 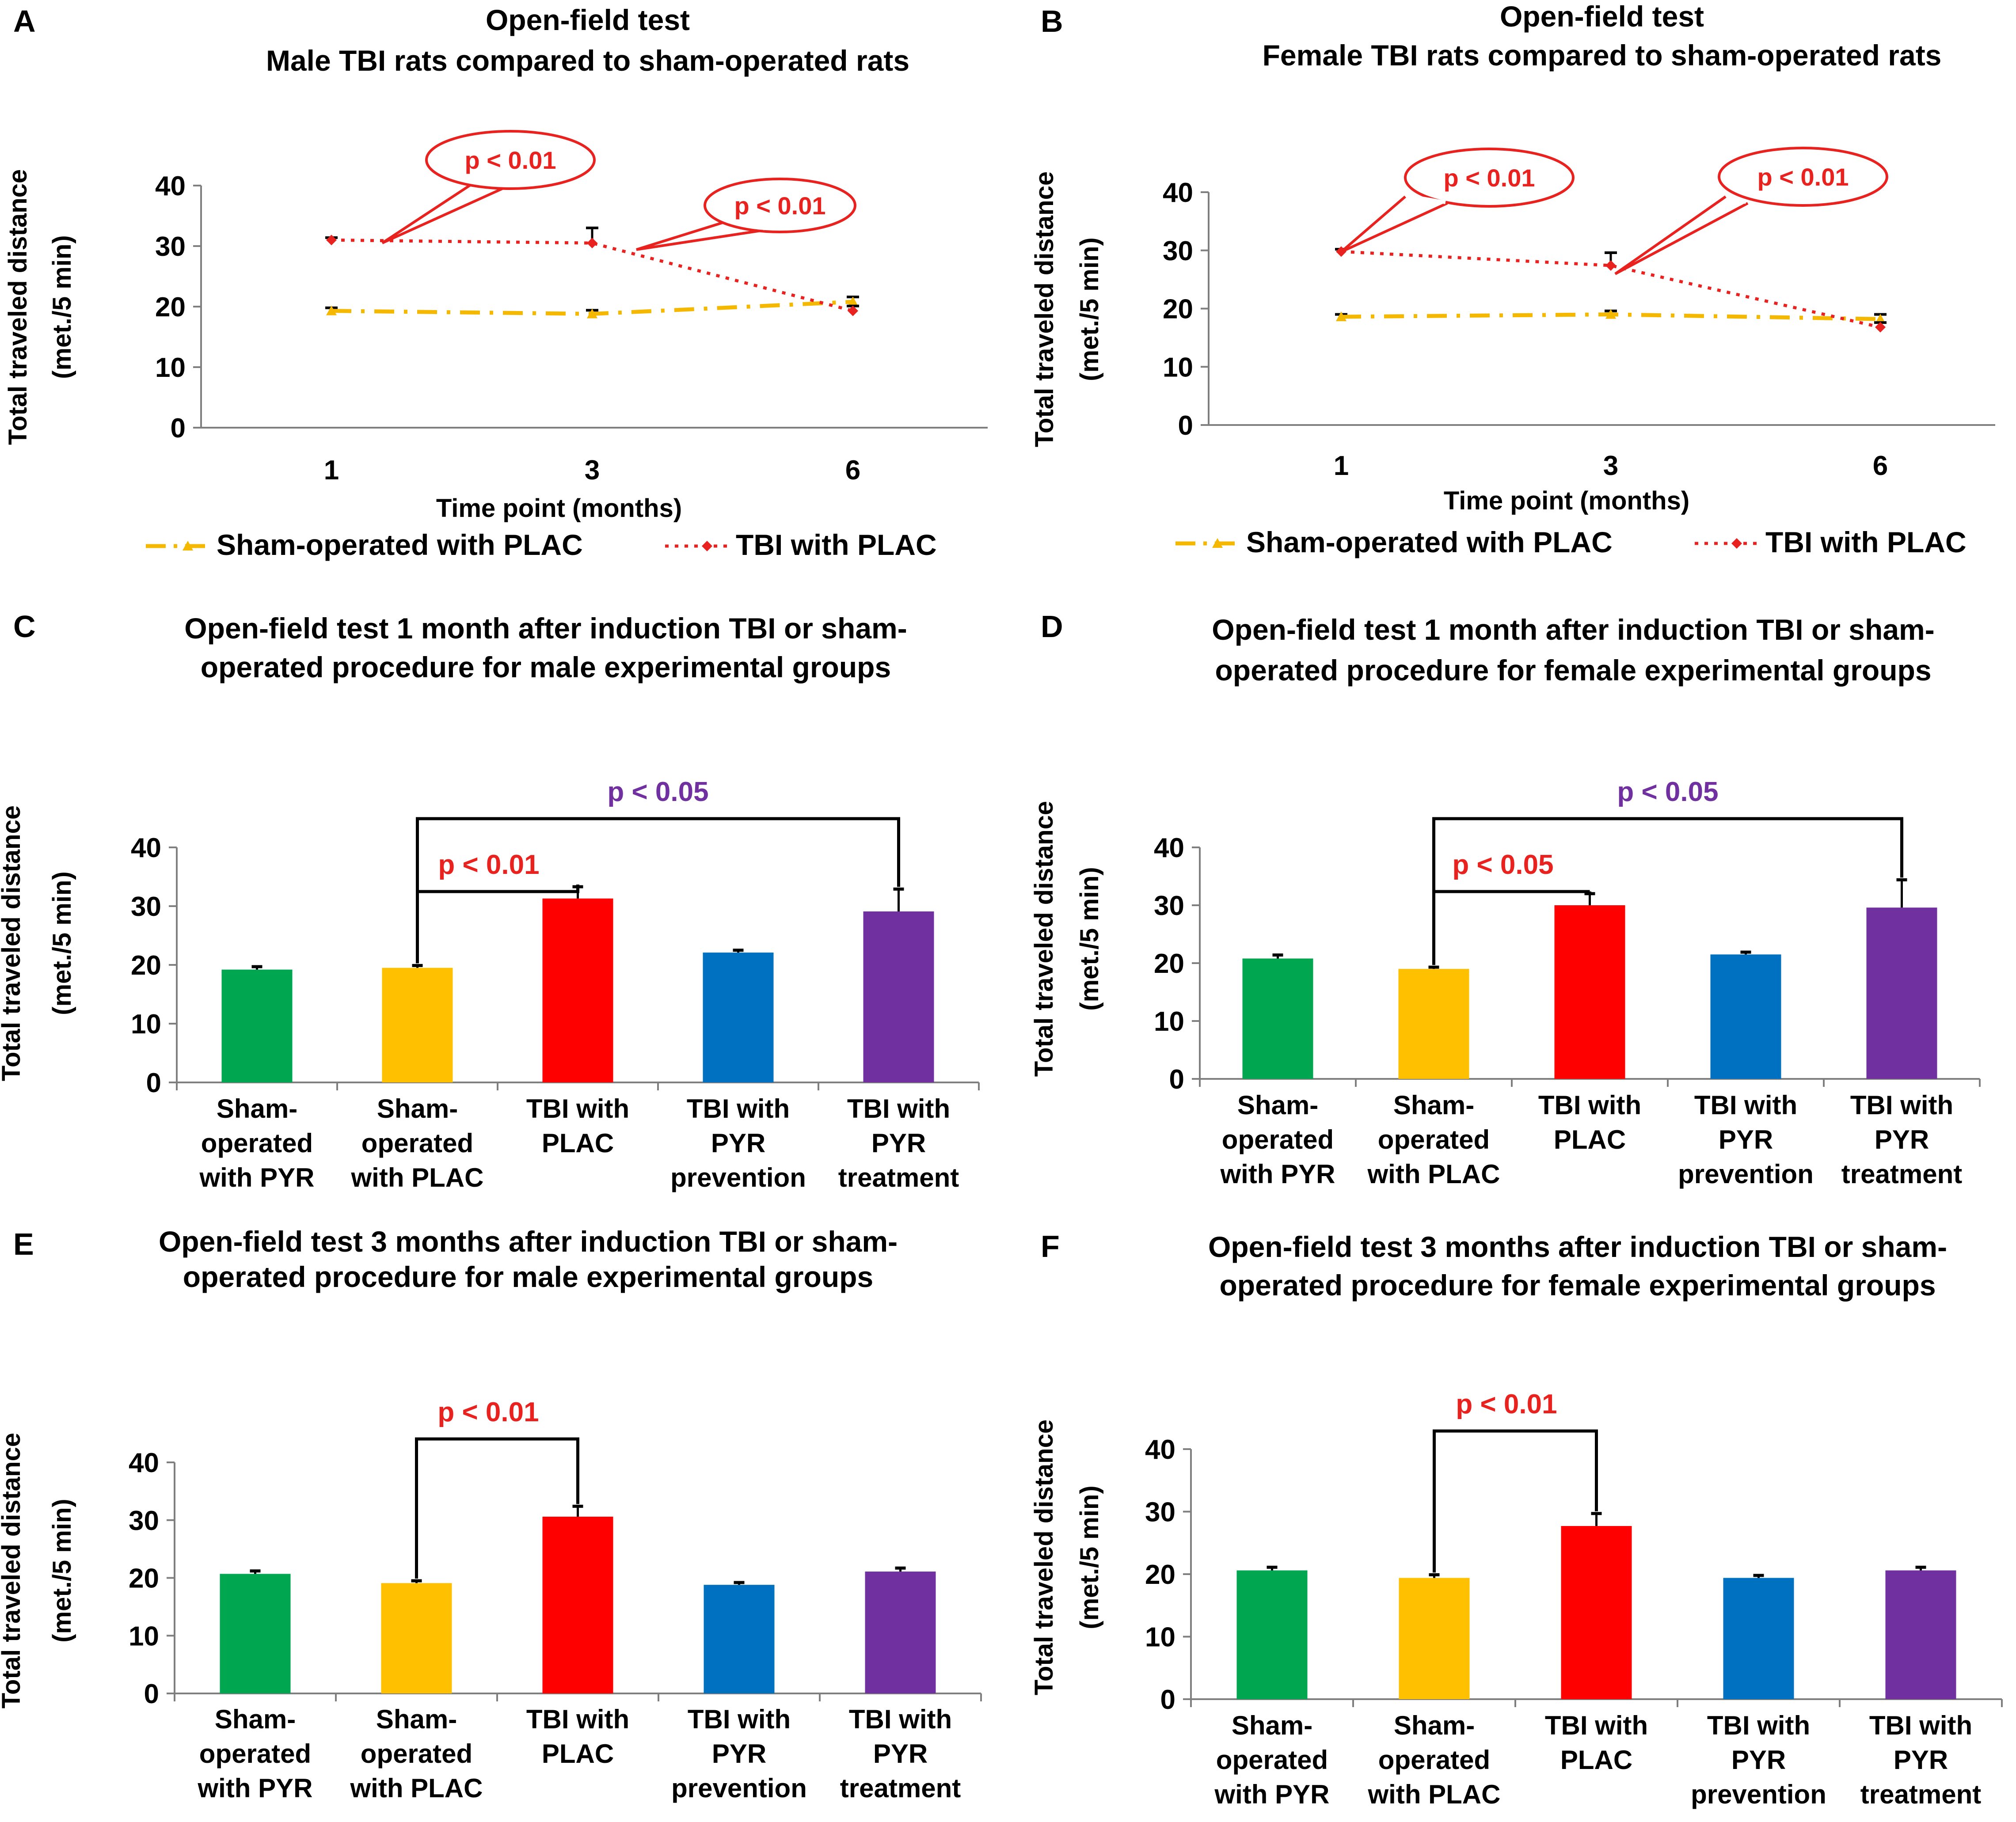 What do you see at coordinates (24, 1244) in the screenshot?
I see `panel-letter: E` at bounding box center [24, 1244].